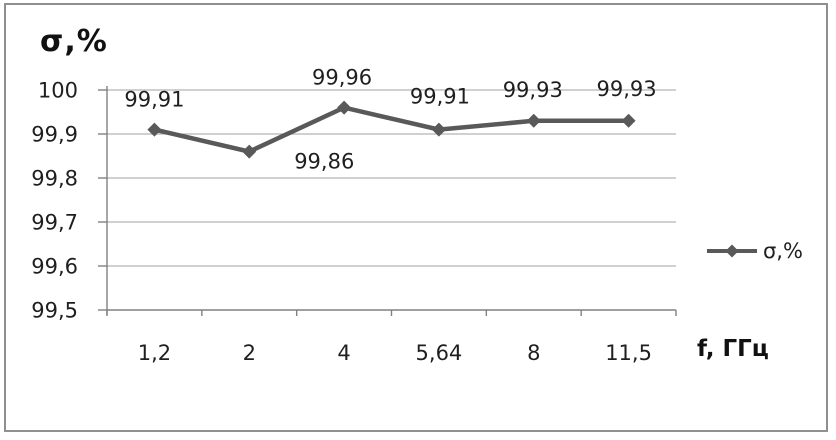  I want to click on x-tick-label: 4, so click(343, 353).